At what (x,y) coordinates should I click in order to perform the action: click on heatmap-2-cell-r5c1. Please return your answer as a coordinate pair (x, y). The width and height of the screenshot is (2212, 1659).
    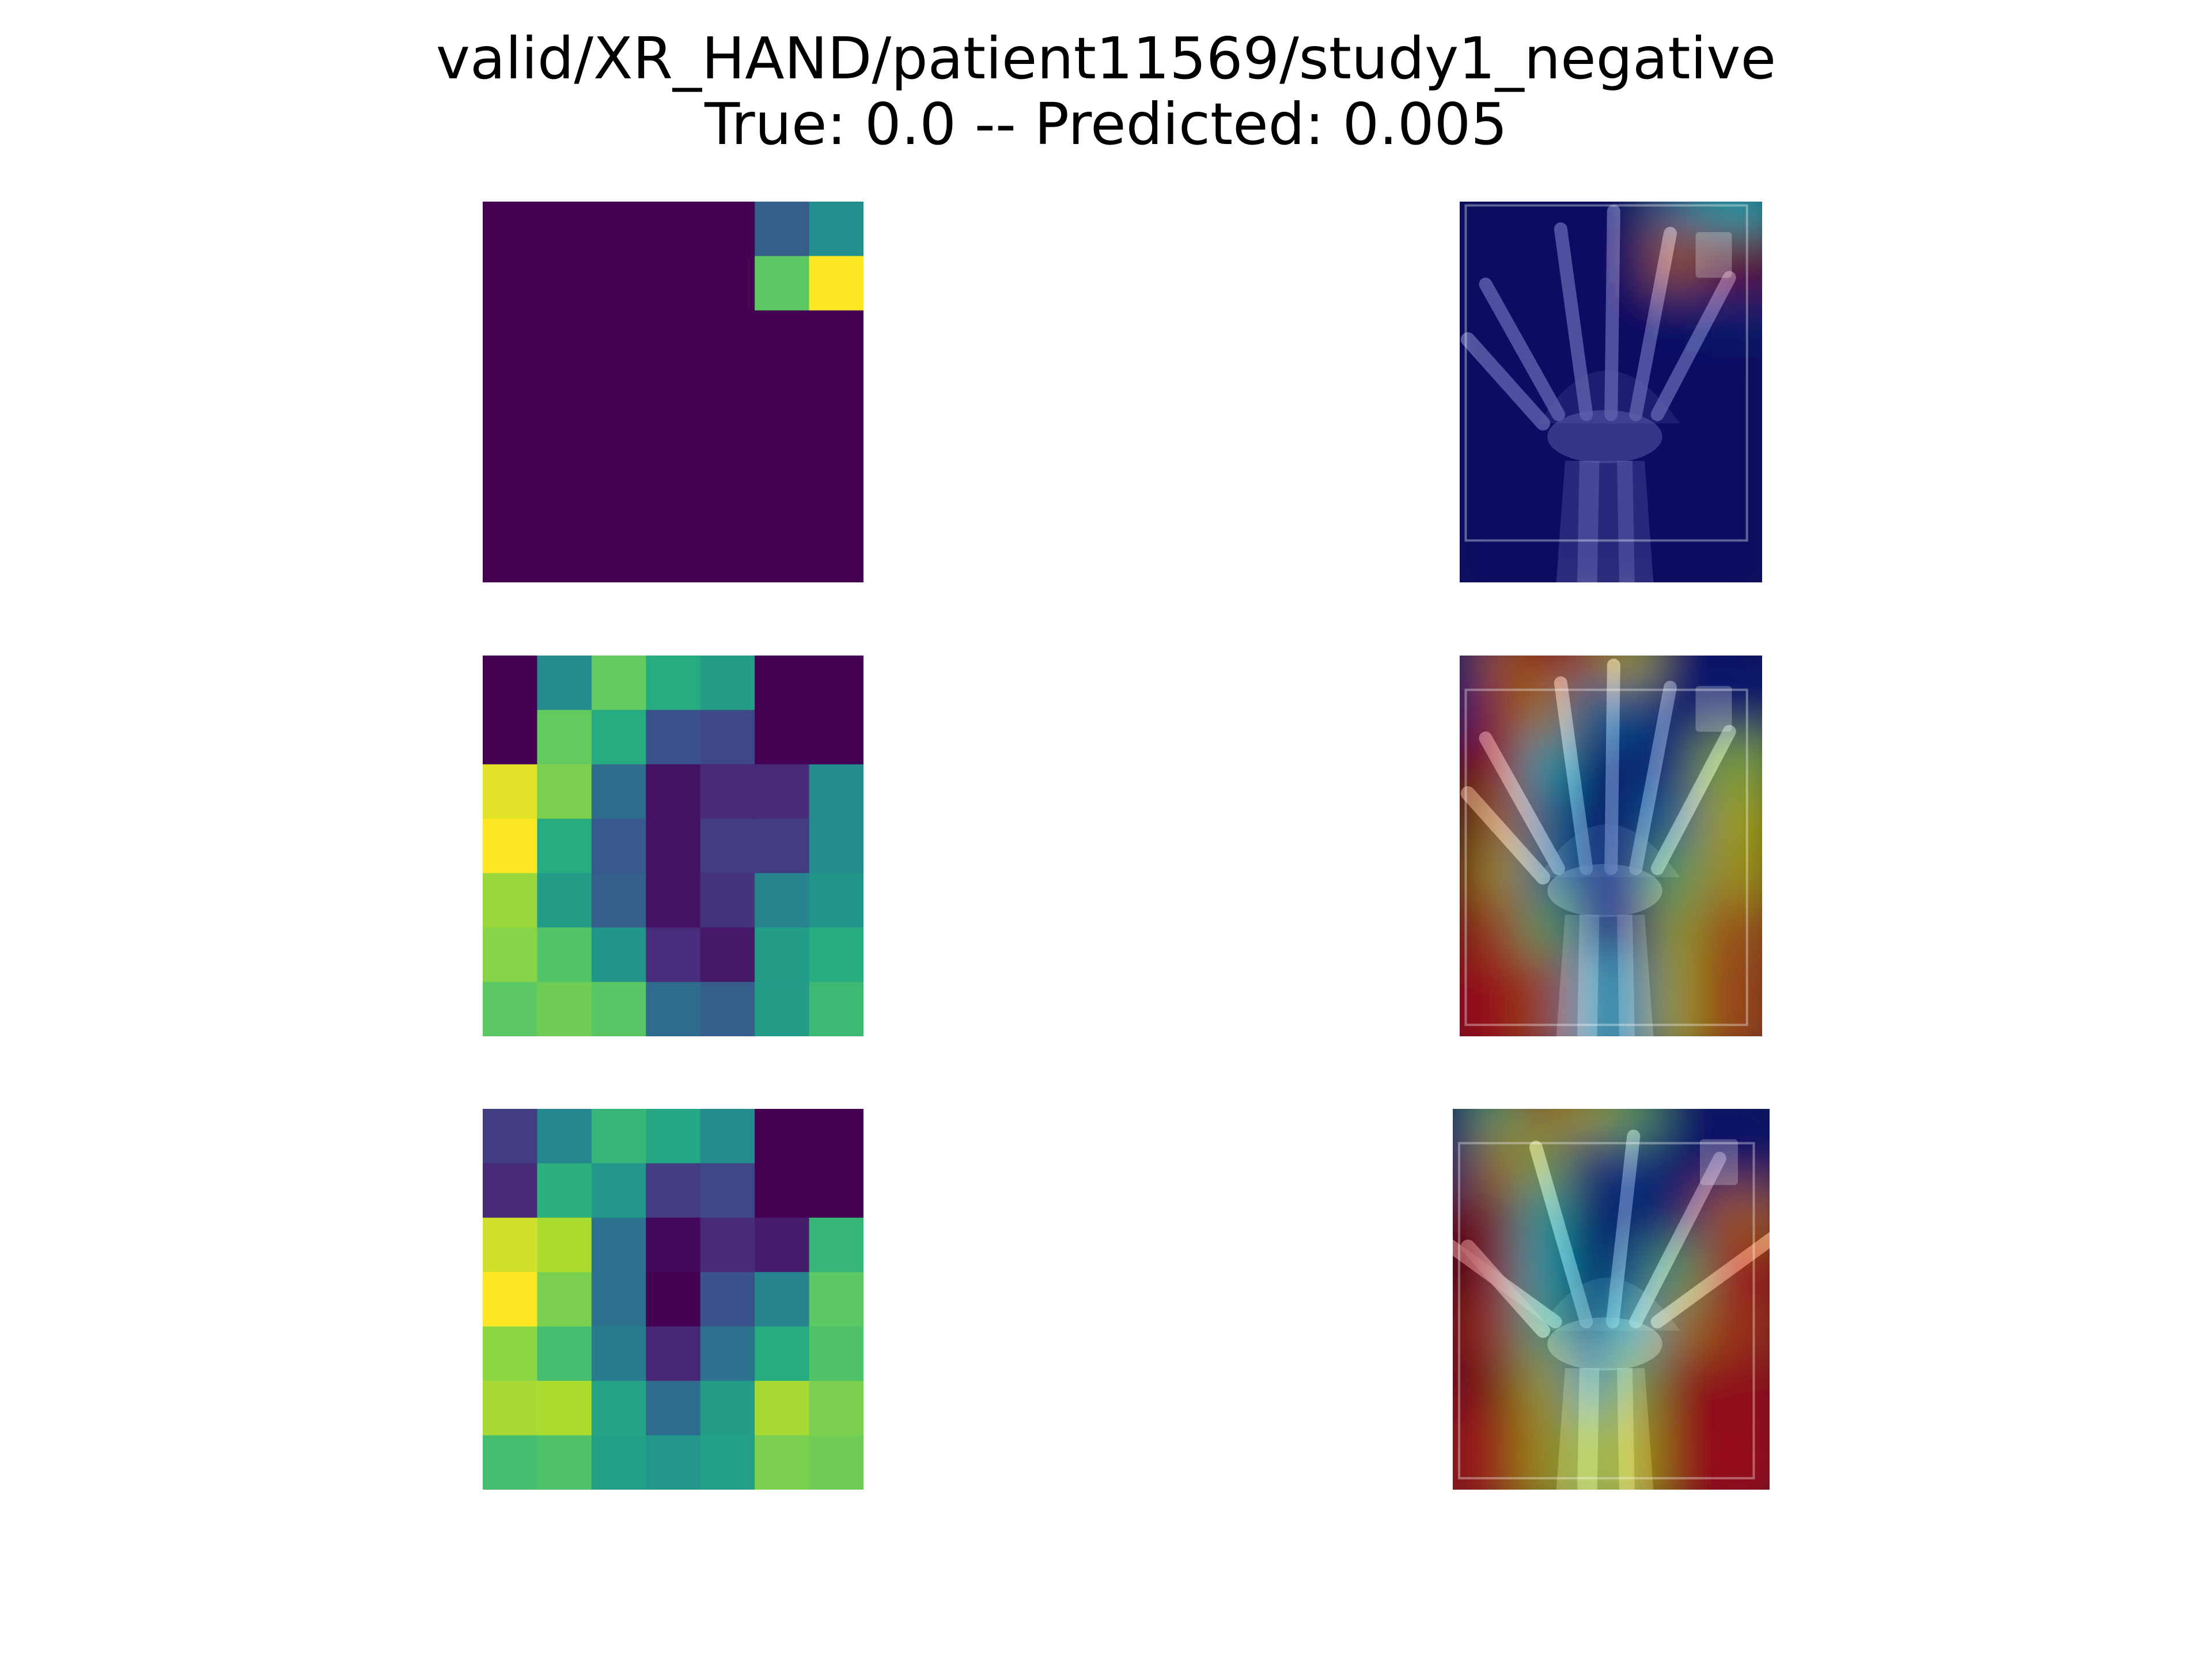
    Looking at the image, I should click on (564, 955).